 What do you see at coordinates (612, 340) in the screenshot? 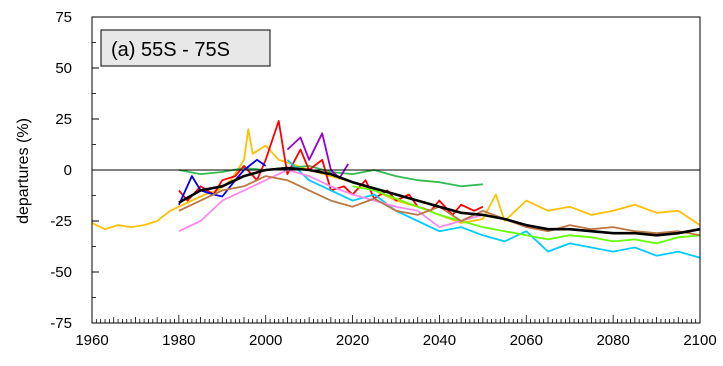
I see `x-tick-label: 2080` at bounding box center [612, 340].